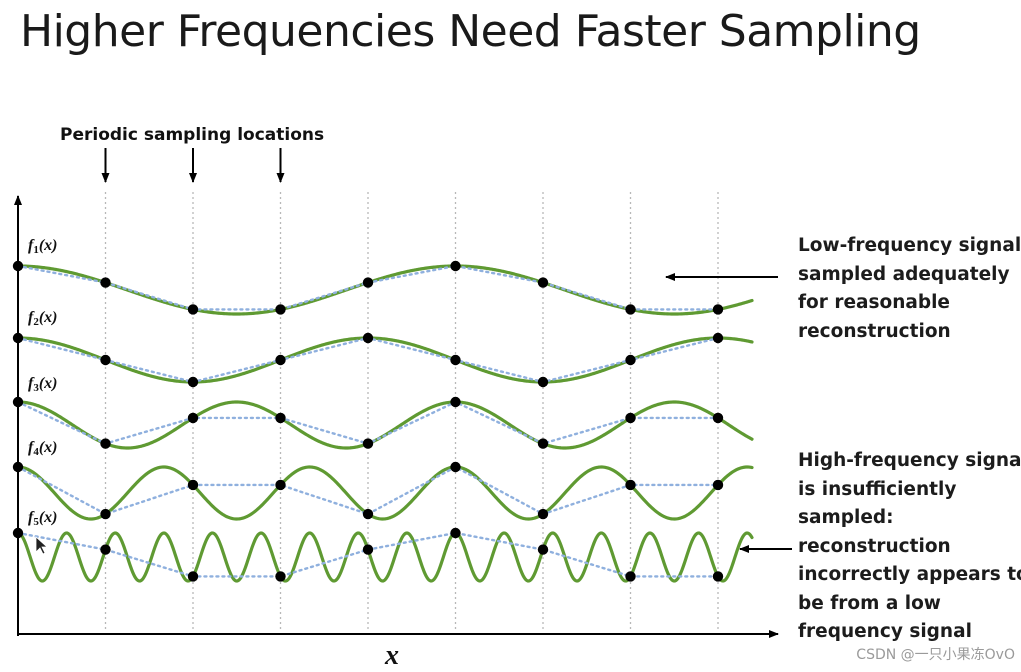  I want to click on csdn-watermark: CSDN @一只小果冻OvO, so click(935, 655).